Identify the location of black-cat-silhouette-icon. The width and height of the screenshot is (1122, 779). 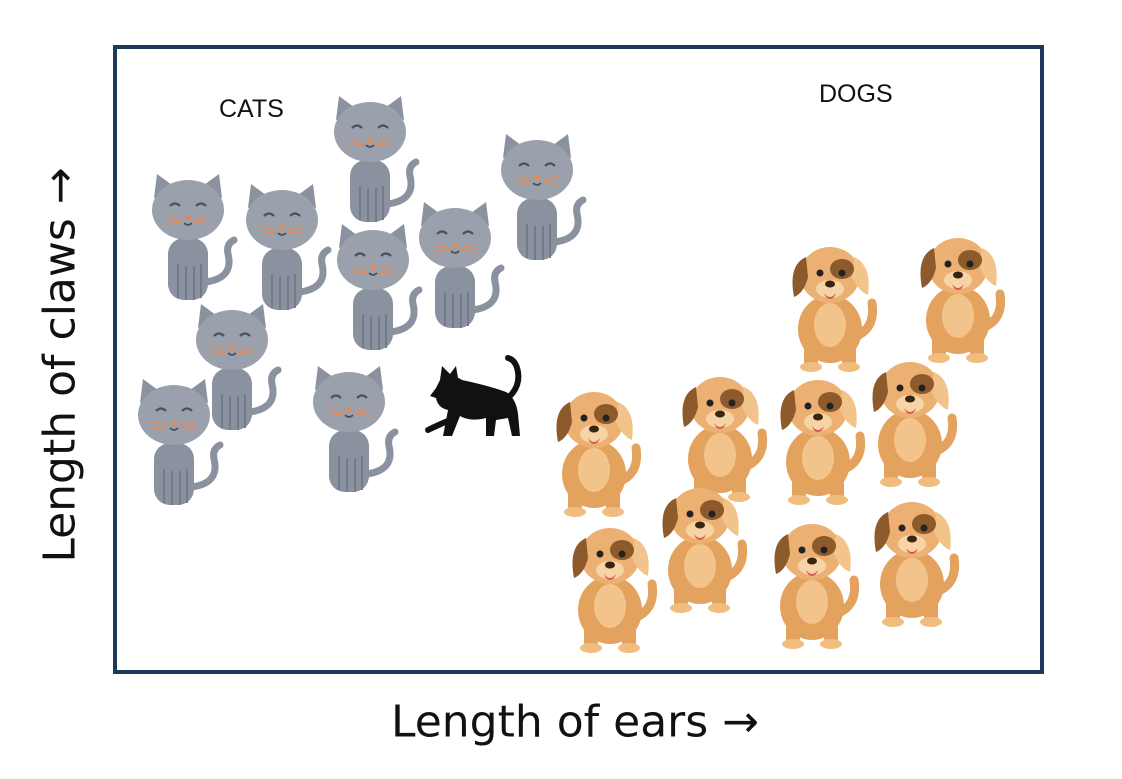
(473, 395).